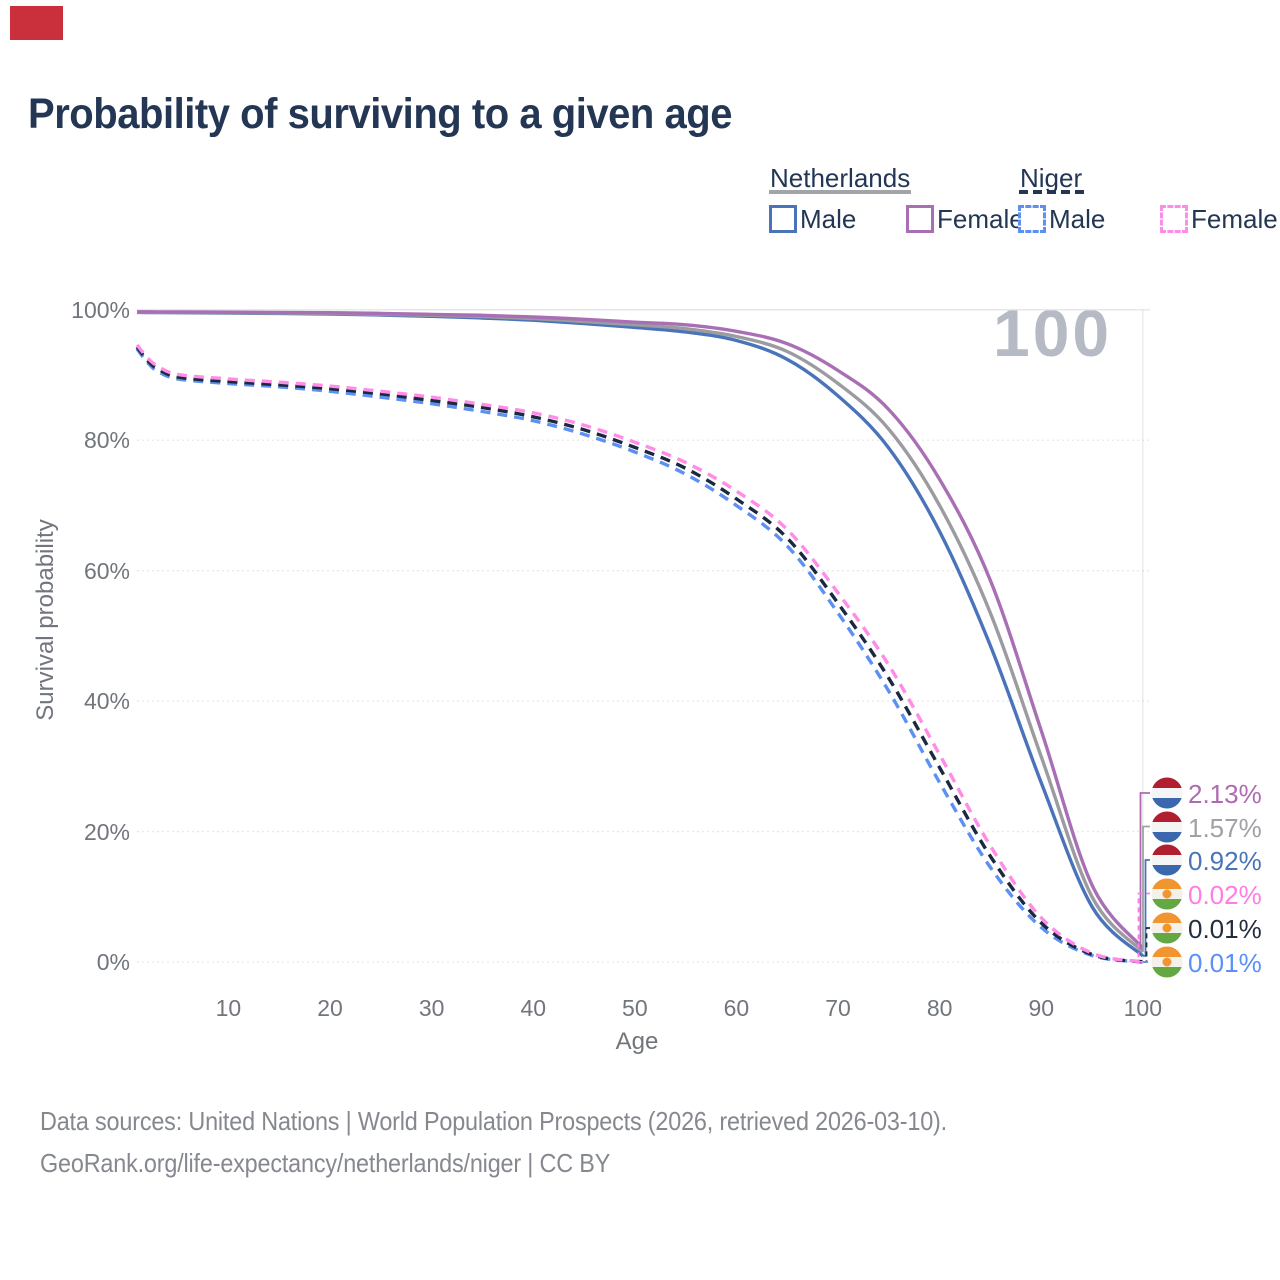 This screenshot has height=1280, width=1280. What do you see at coordinates (1051, 178) in the screenshot?
I see `legend-group-niger-header: Niger` at bounding box center [1051, 178].